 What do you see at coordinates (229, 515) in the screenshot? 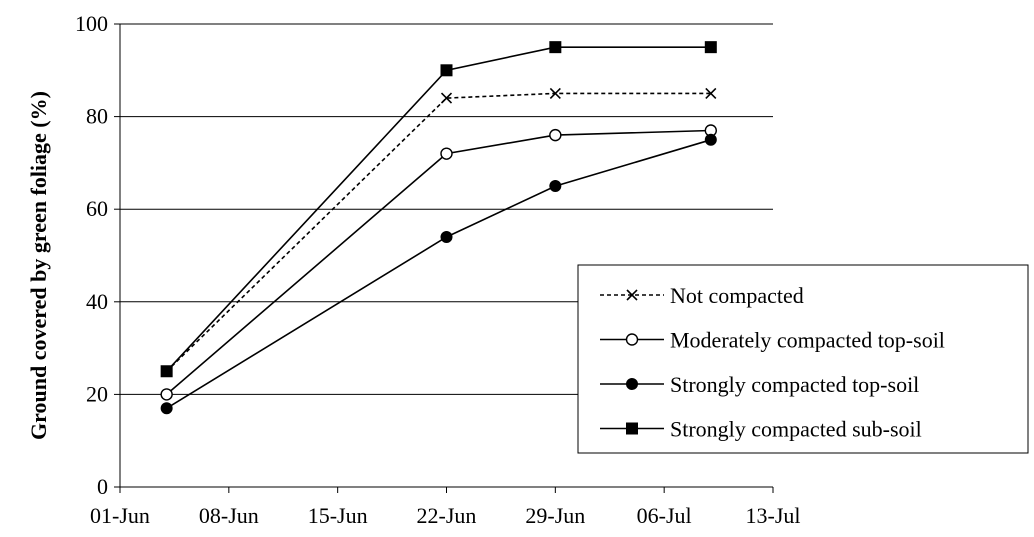
I see `x-tick-label: 08-Jun` at bounding box center [229, 515].